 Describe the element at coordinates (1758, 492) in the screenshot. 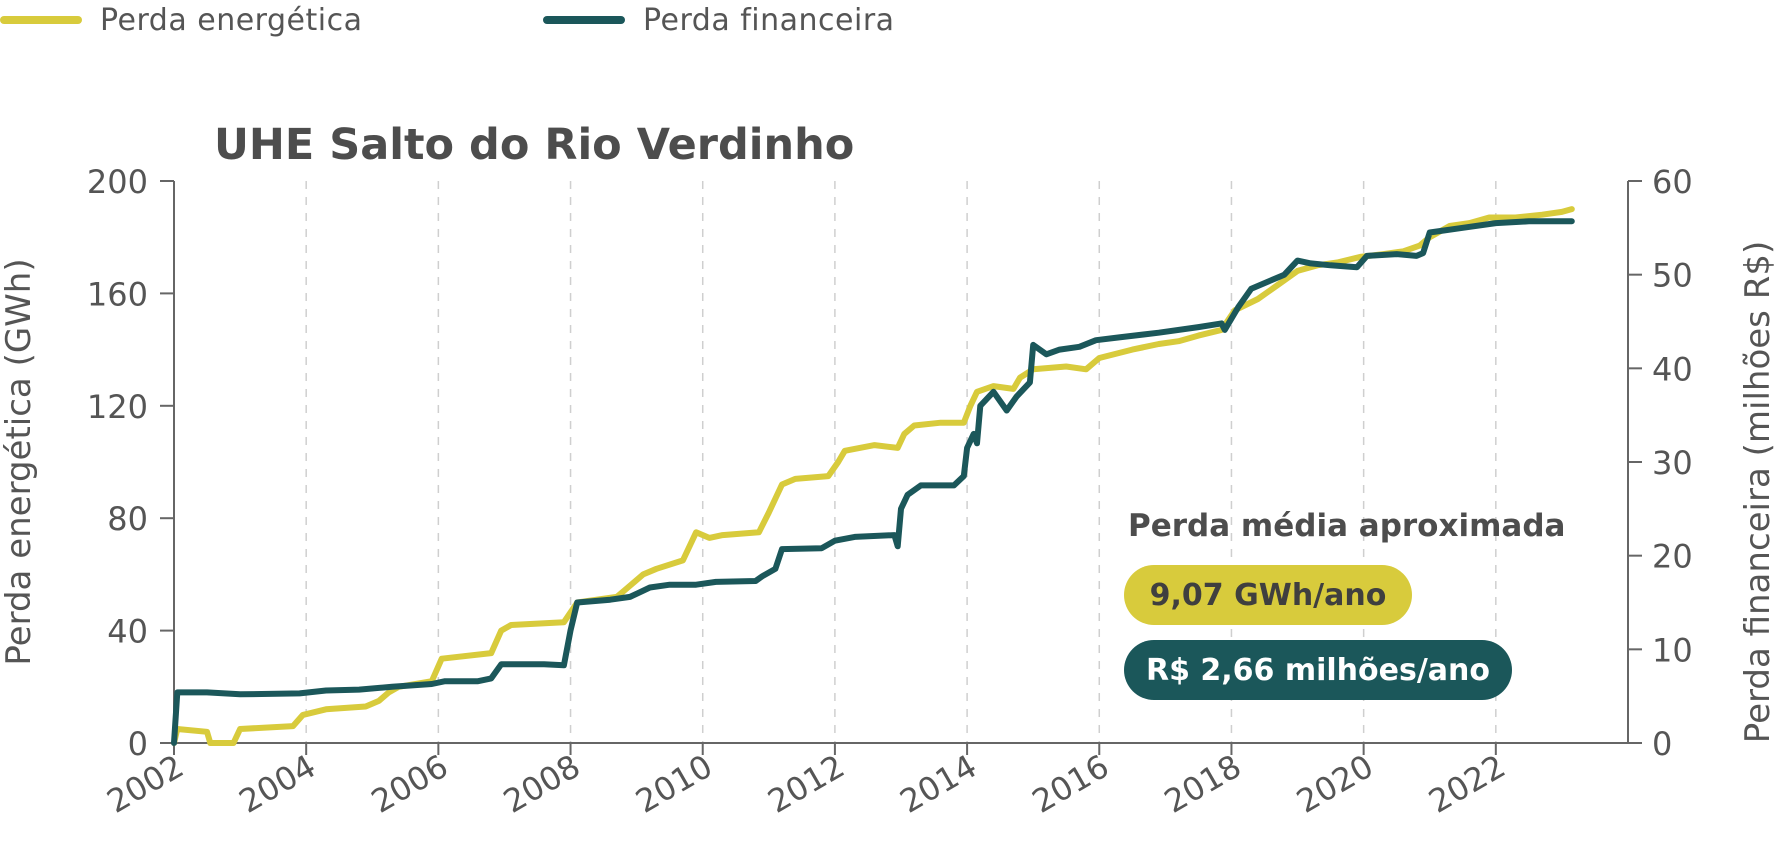

I see `y-right-axis-title: Perda financeira (milhões R$)` at that location.